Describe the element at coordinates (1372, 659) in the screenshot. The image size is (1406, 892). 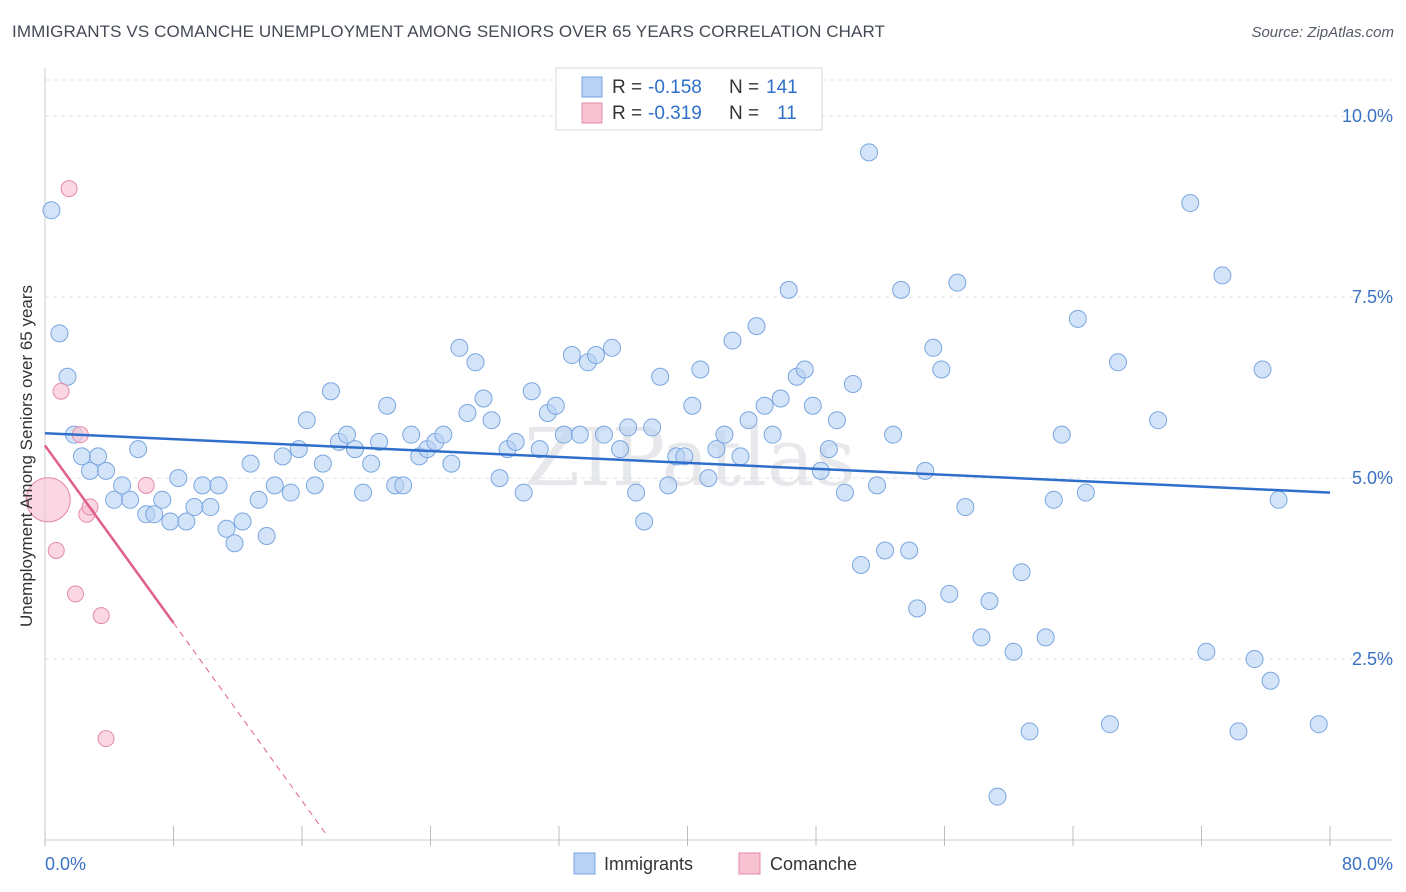
I see `y-tick-label: 2.5%` at that location.